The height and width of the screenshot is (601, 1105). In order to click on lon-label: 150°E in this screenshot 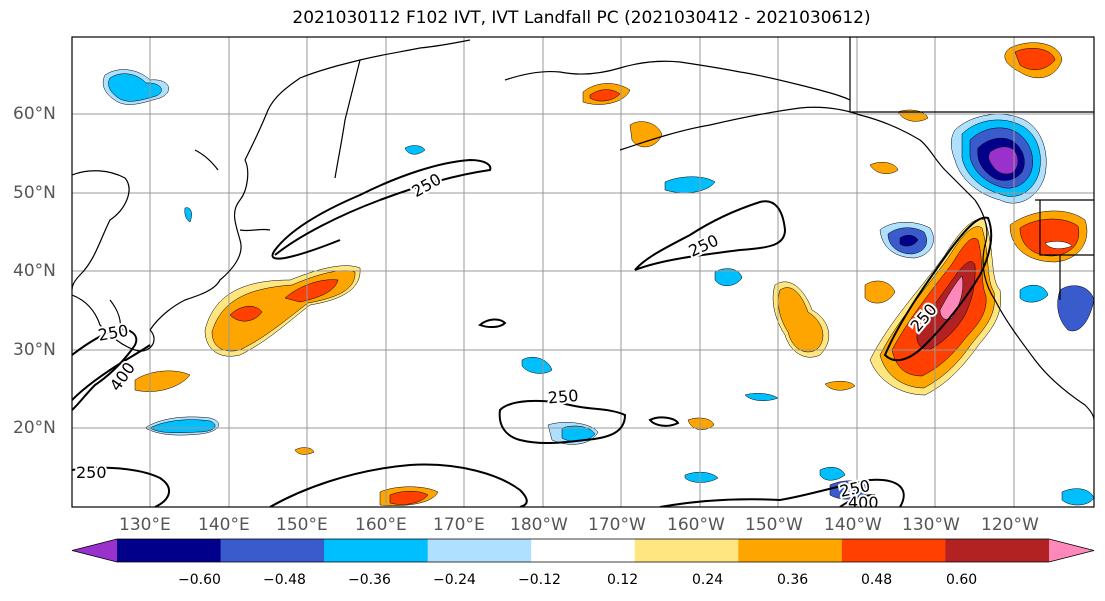, I will do `click(302, 525)`.